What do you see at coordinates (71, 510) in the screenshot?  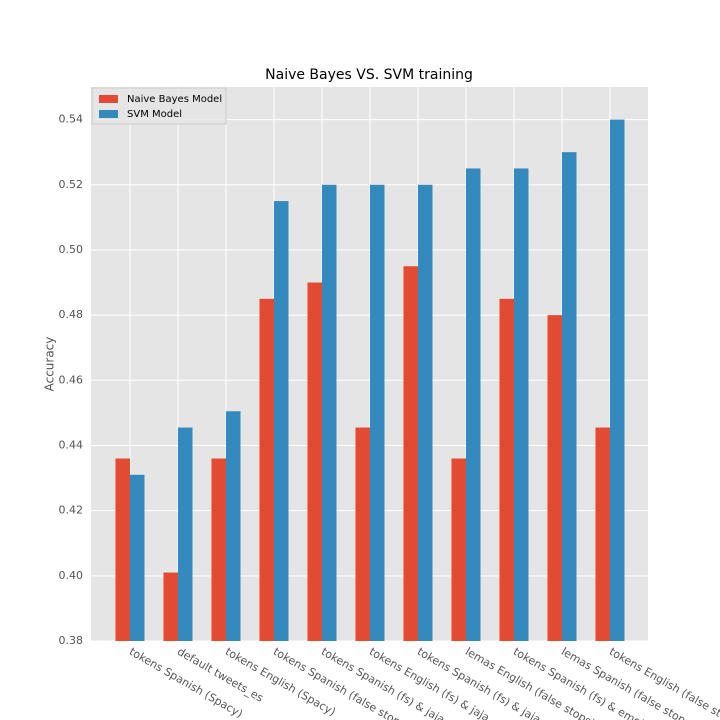 I see `y-tick-label: 0.42` at bounding box center [71, 510].